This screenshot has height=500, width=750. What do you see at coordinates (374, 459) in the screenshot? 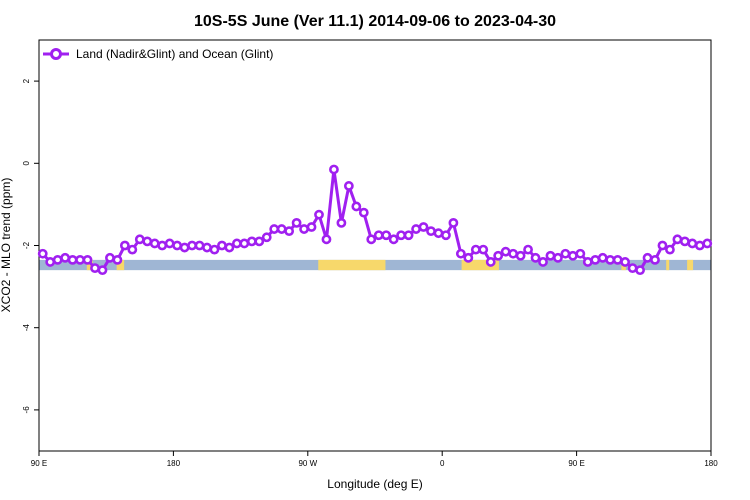
I see `x-axis: 90 E 180 90 W 0 90 E 180` at bounding box center [374, 459].